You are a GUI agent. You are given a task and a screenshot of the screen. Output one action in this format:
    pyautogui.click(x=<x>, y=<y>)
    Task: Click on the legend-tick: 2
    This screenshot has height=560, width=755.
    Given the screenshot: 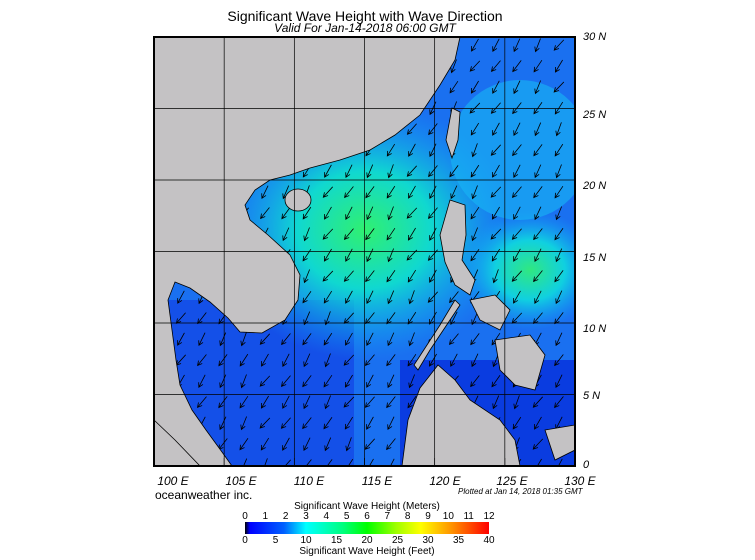 What is the action you would take?
    pyautogui.click(x=285, y=516)
    